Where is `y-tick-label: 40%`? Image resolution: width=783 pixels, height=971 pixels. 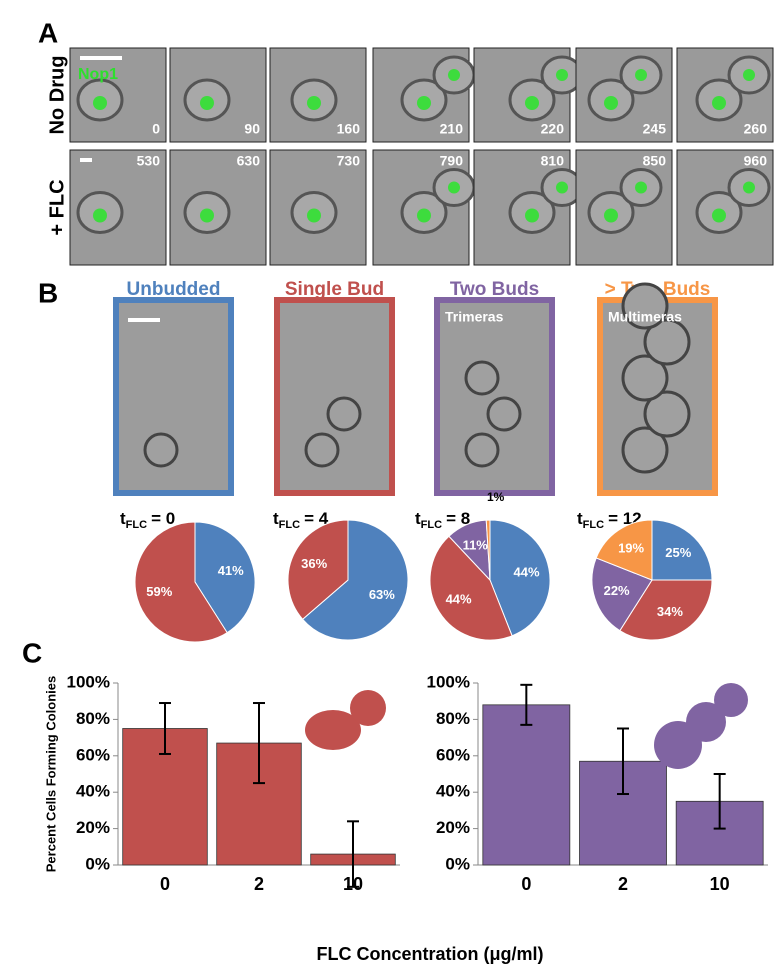
y-tick-label: 40% is located at coordinates (453, 791).